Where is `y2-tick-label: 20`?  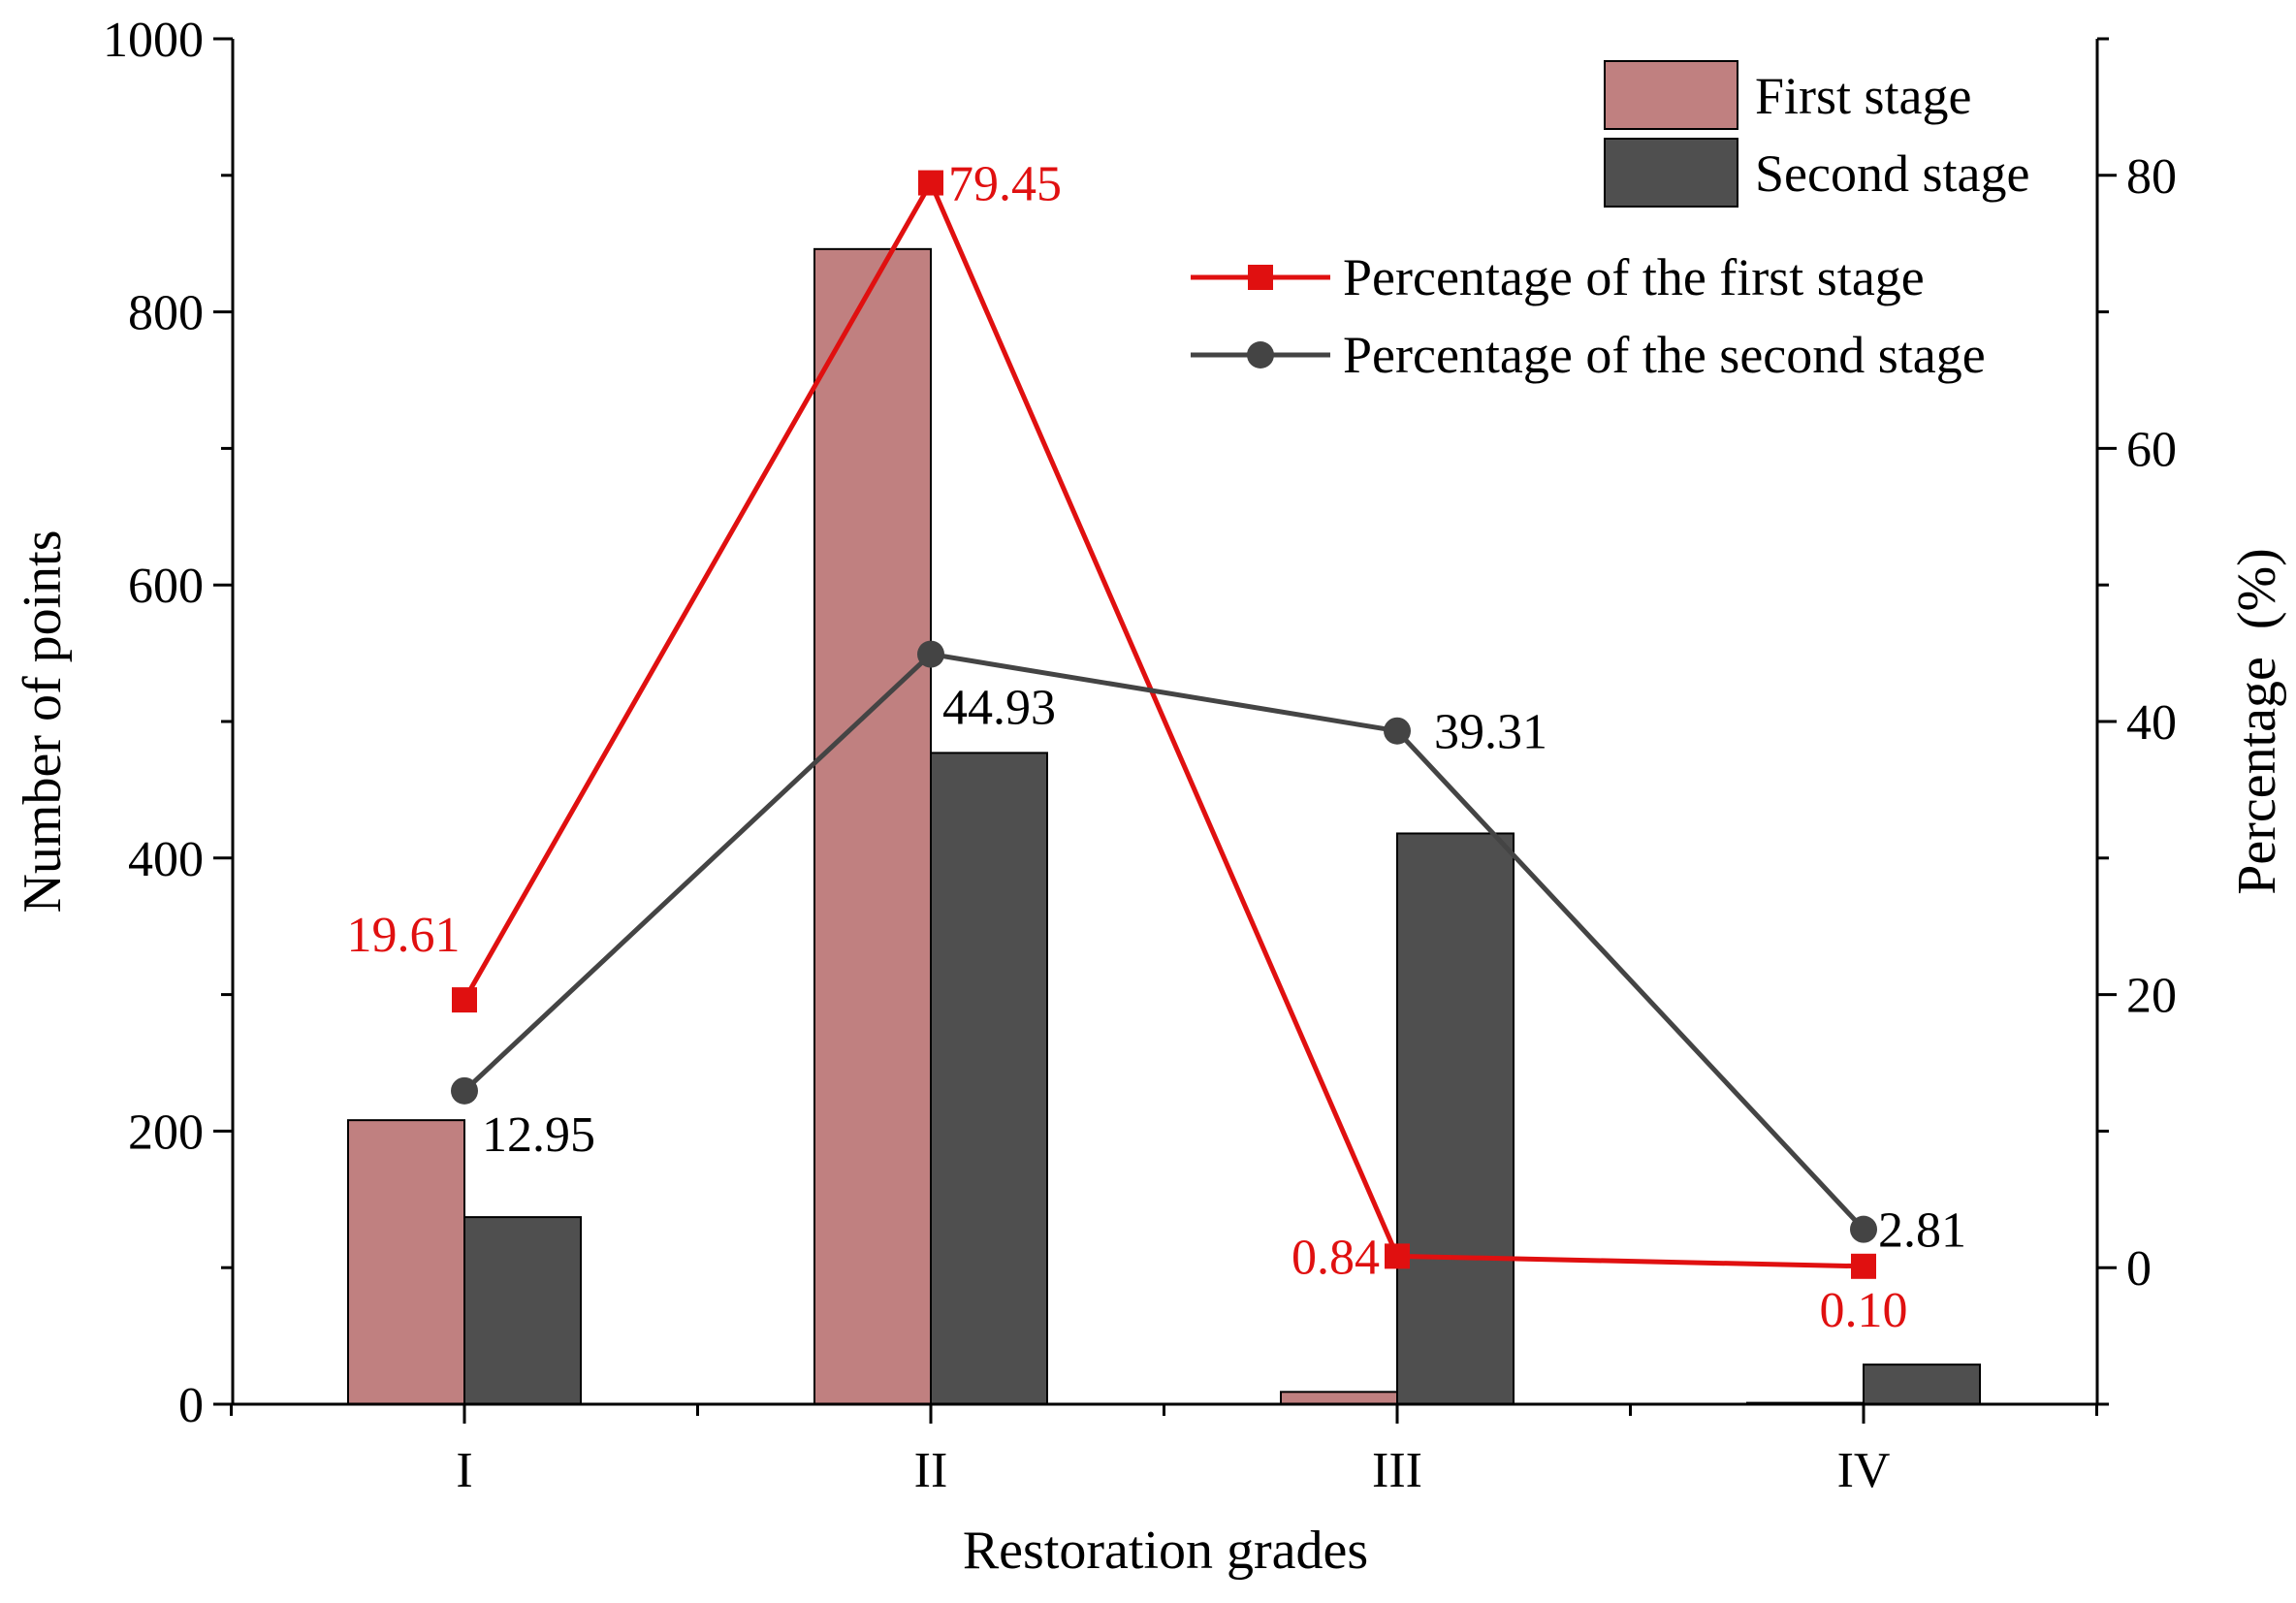 y2-tick-label: 20 is located at coordinates (2151, 997).